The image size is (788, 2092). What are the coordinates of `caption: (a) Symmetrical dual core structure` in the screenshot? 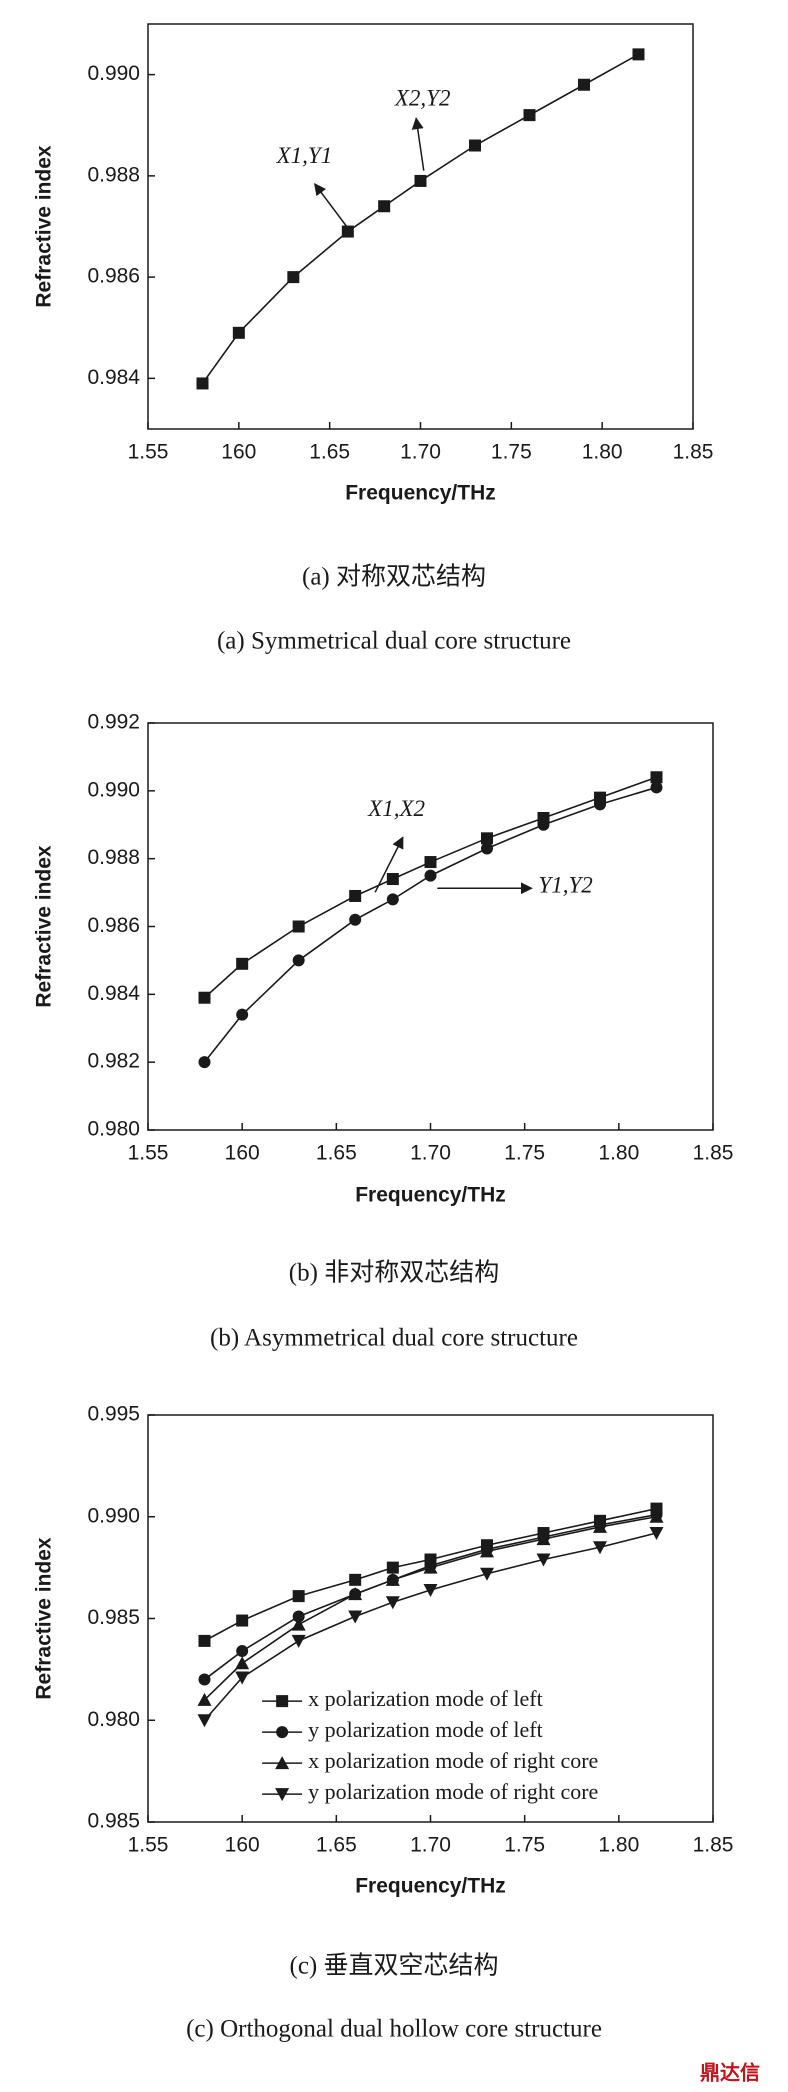 It's located at (394, 641).